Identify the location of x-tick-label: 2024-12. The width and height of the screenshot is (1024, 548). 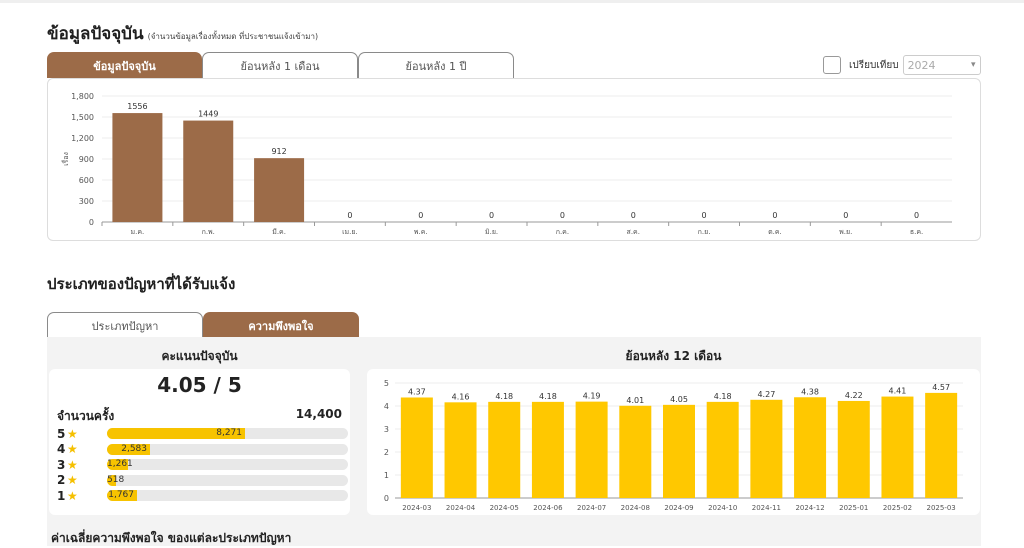
(809, 508).